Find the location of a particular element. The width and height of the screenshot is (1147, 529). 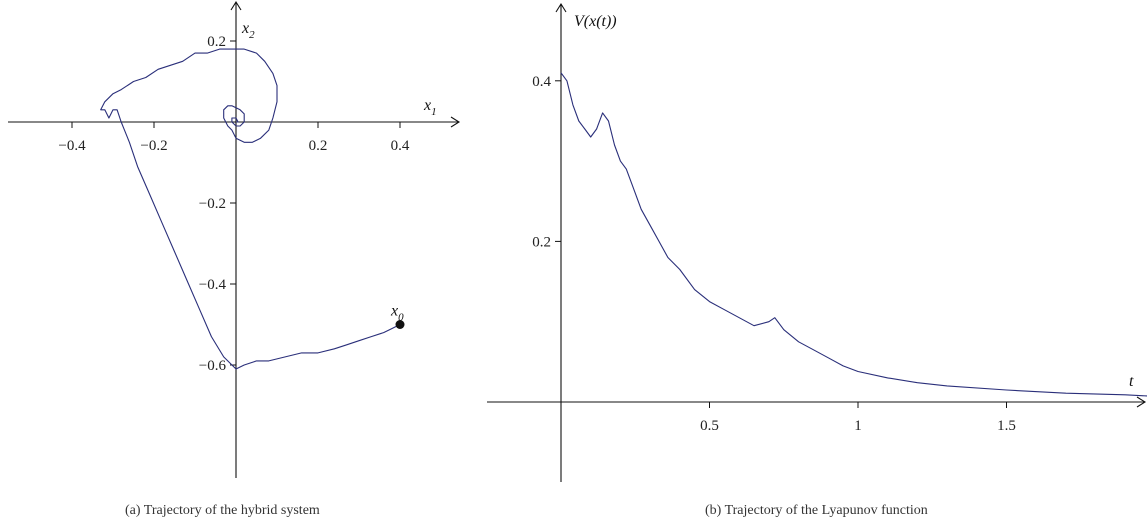

caption-b: (b) Trajectory of the Lyapunov function is located at coordinates (816, 510).